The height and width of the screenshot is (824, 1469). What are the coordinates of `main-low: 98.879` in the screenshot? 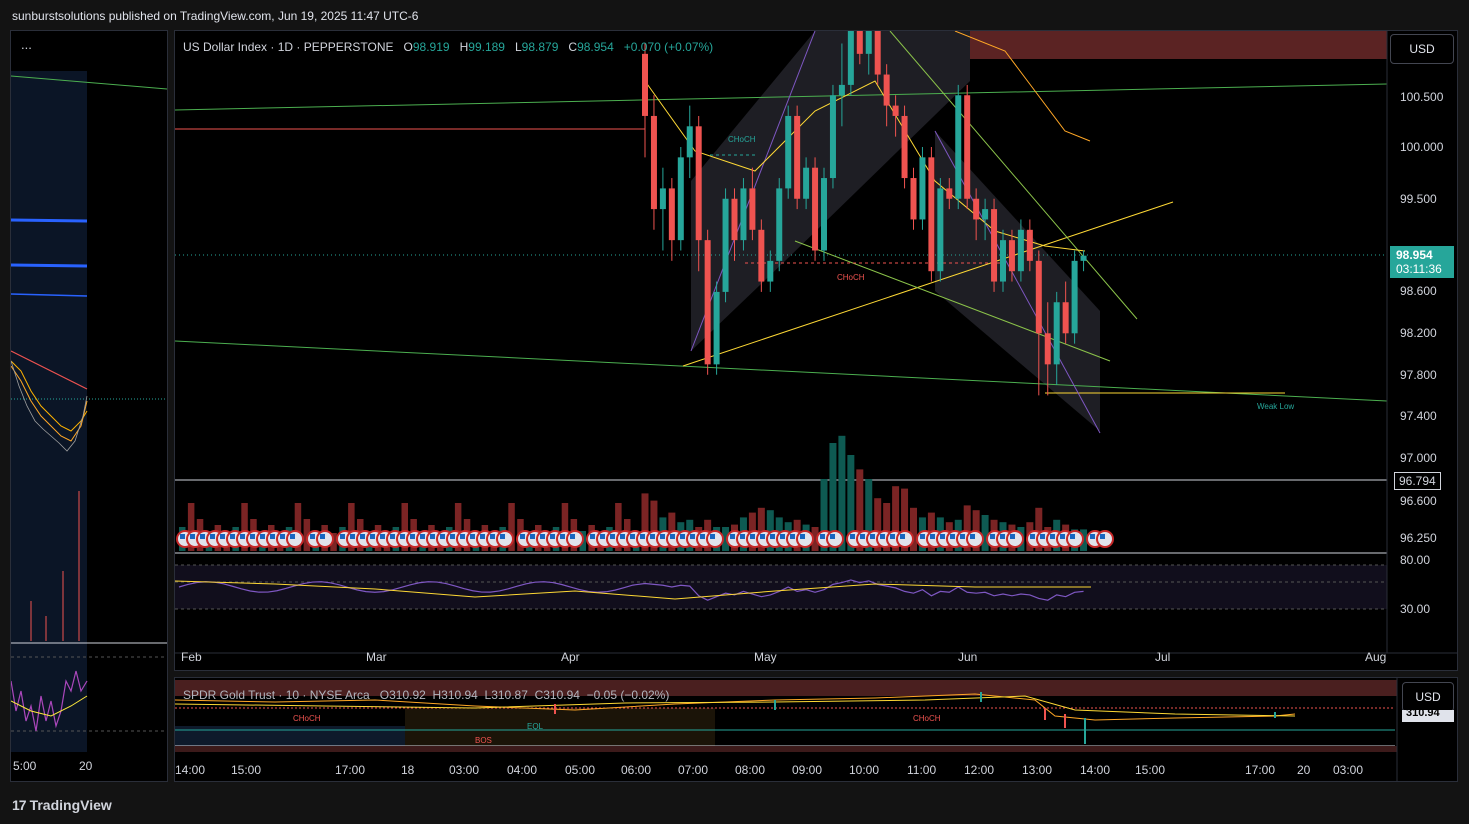 It's located at (540, 47).